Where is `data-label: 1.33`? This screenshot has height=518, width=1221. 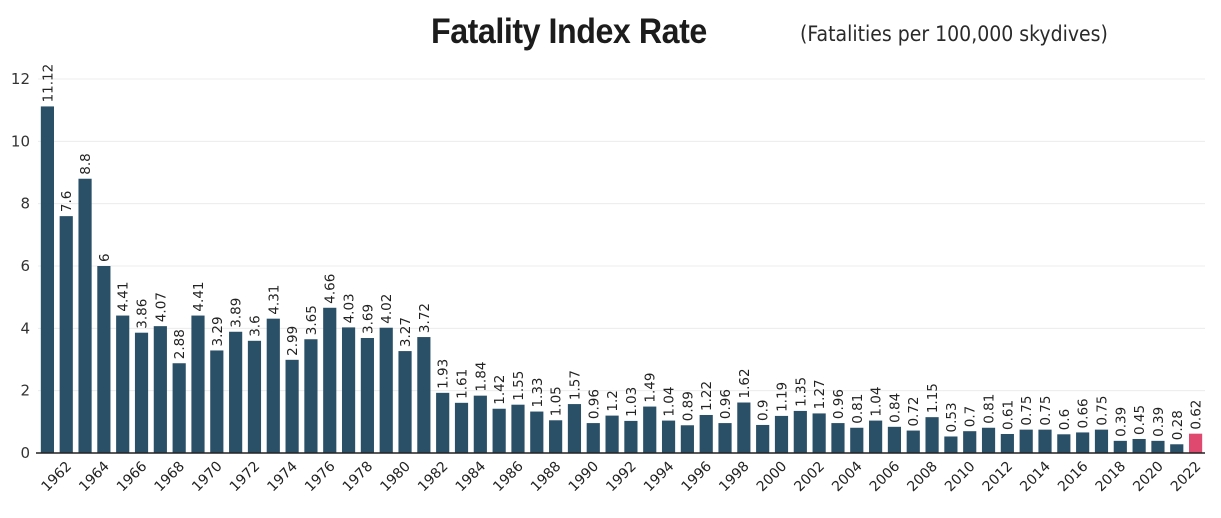
data-label: 1.33 is located at coordinates (538, 392).